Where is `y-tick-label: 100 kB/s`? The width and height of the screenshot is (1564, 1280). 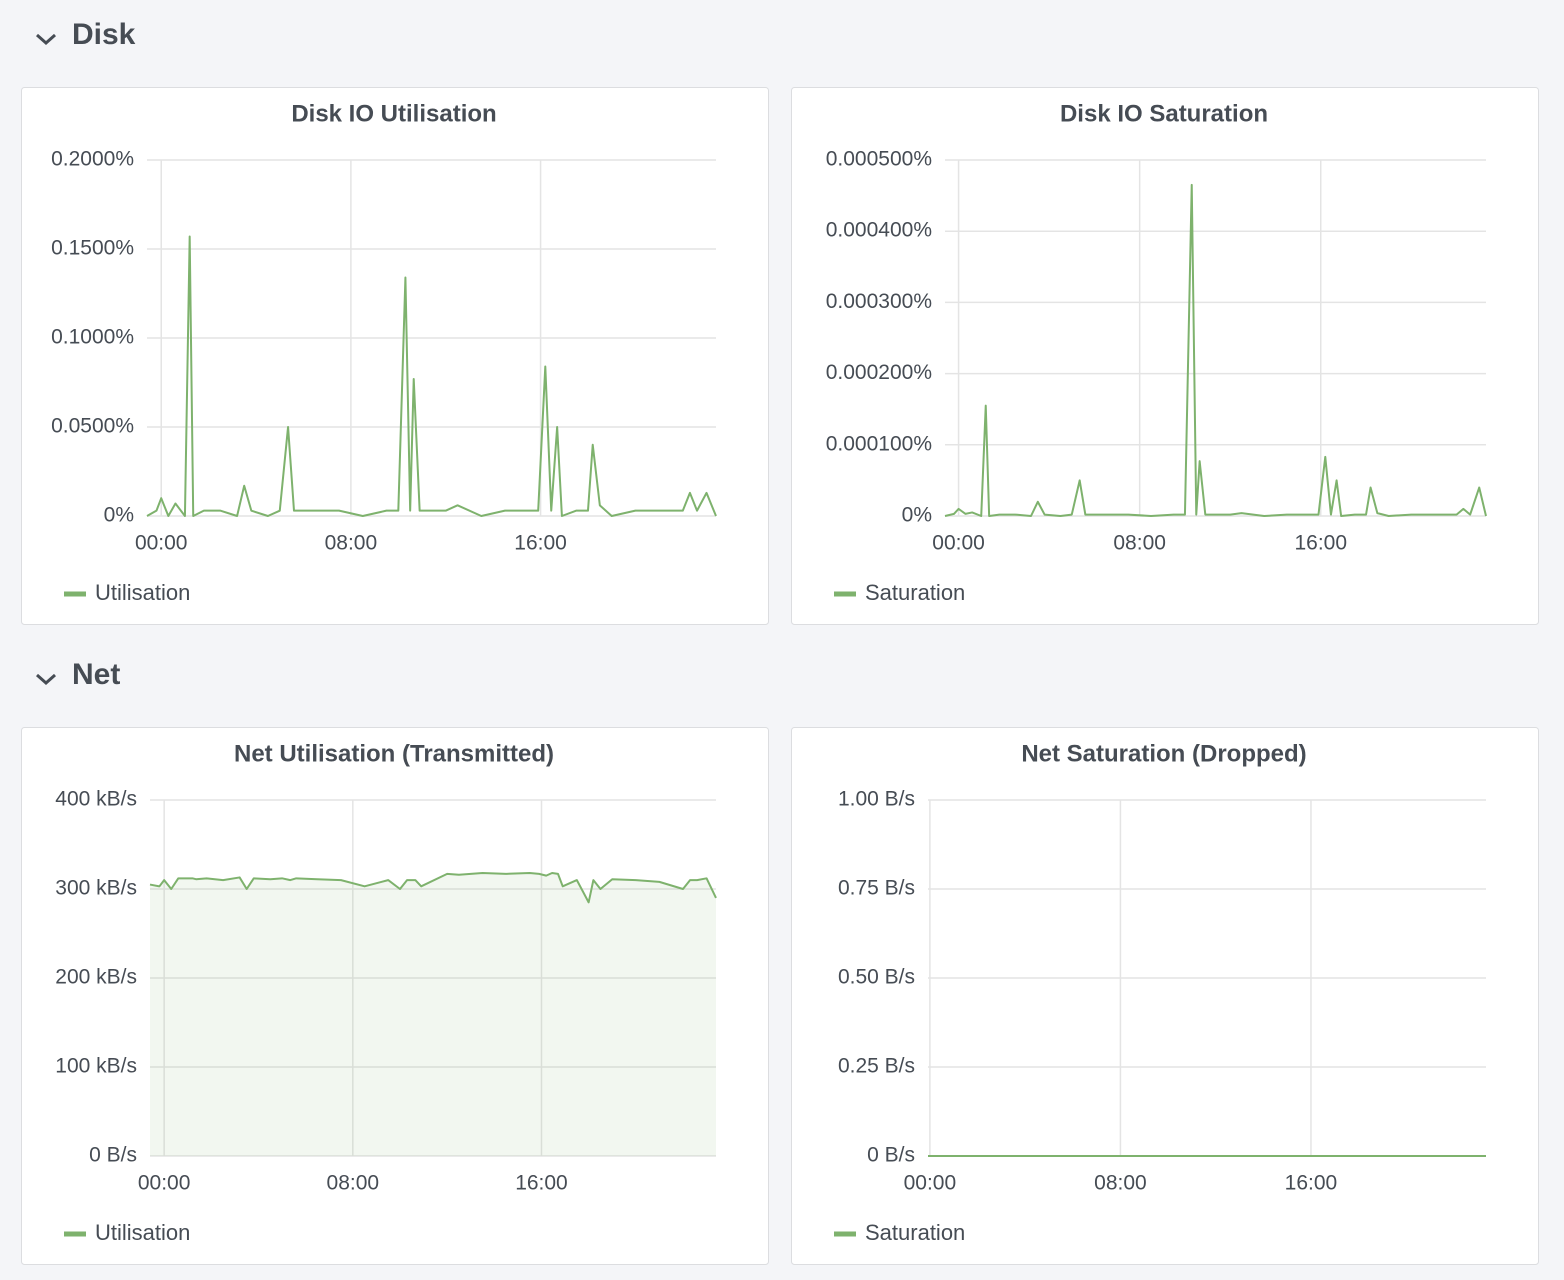 y-tick-label: 100 kB/s is located at coordinates (96, 1066).